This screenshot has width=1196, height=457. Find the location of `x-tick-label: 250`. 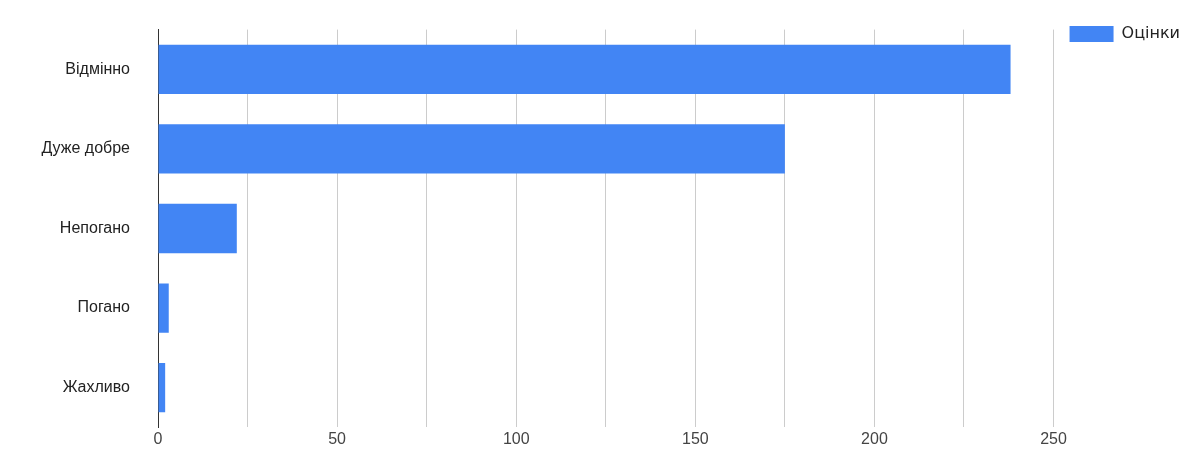

x-tick-label: 250 is located at coordinates (1053, 439).